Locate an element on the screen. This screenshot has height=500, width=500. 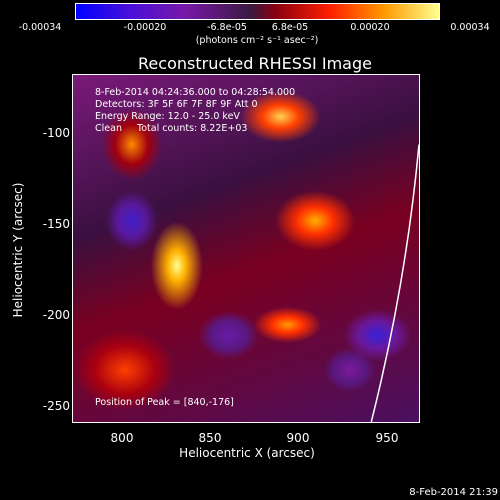
overlay-peak-position: Position of Peak = [840,-176] is located at coordinates (164, 402).